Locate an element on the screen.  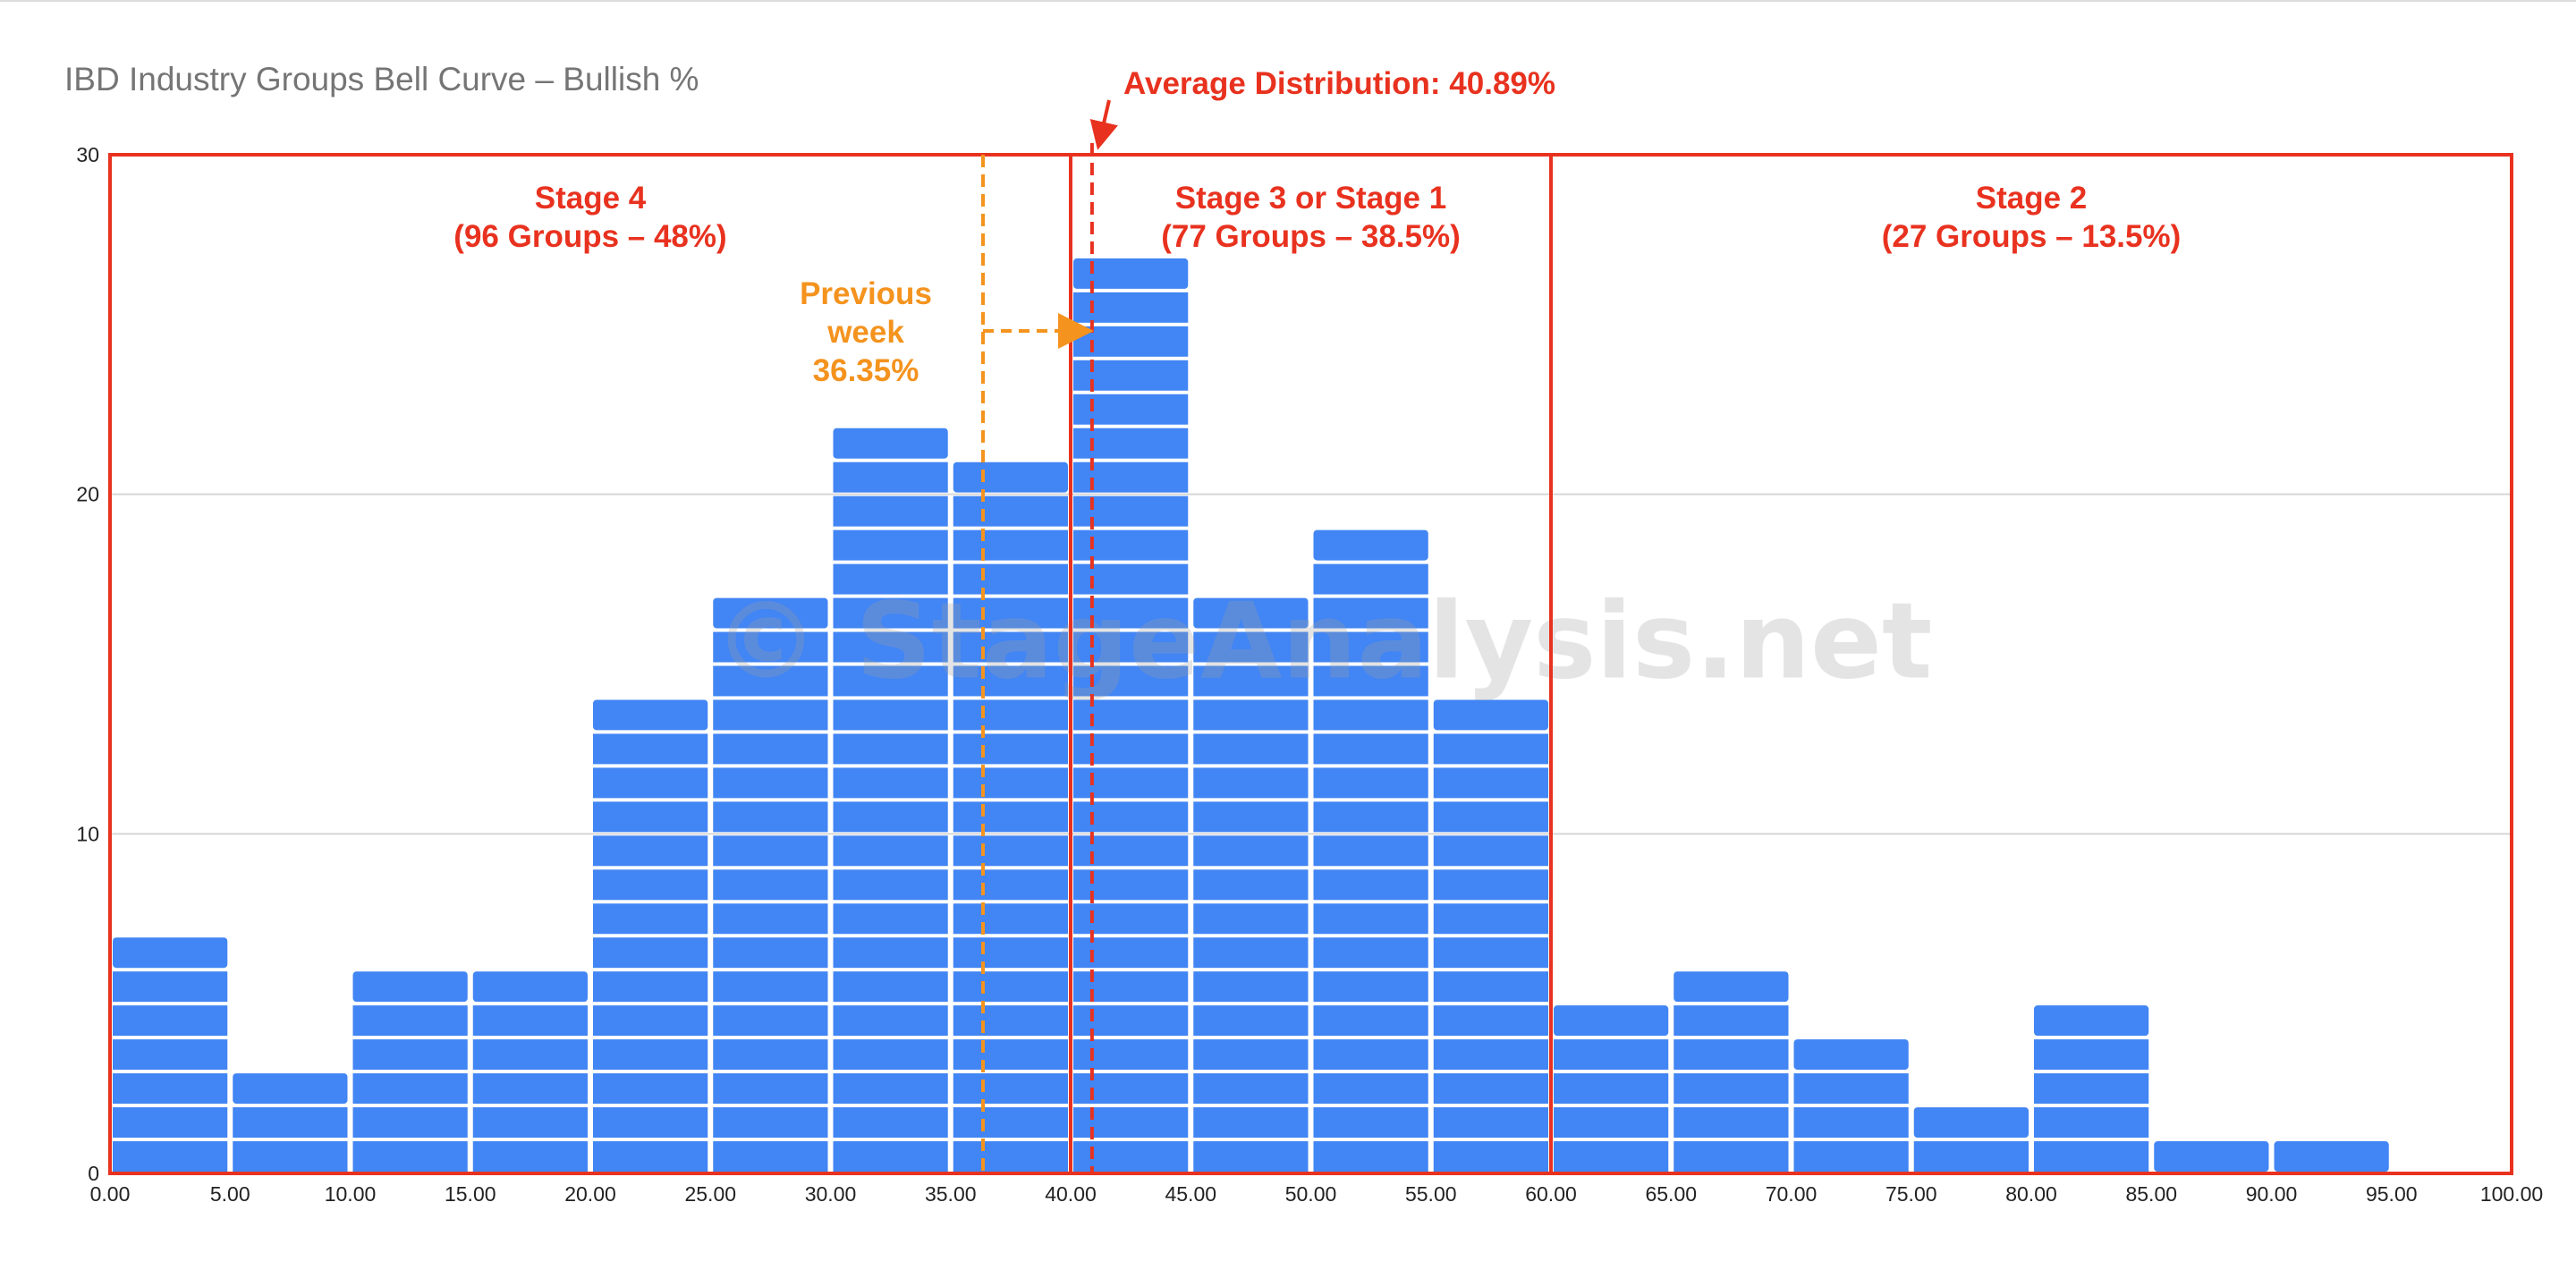
stage-groups-label: (27 Groups – 13.5%) is located at coordinates (2032, 237).